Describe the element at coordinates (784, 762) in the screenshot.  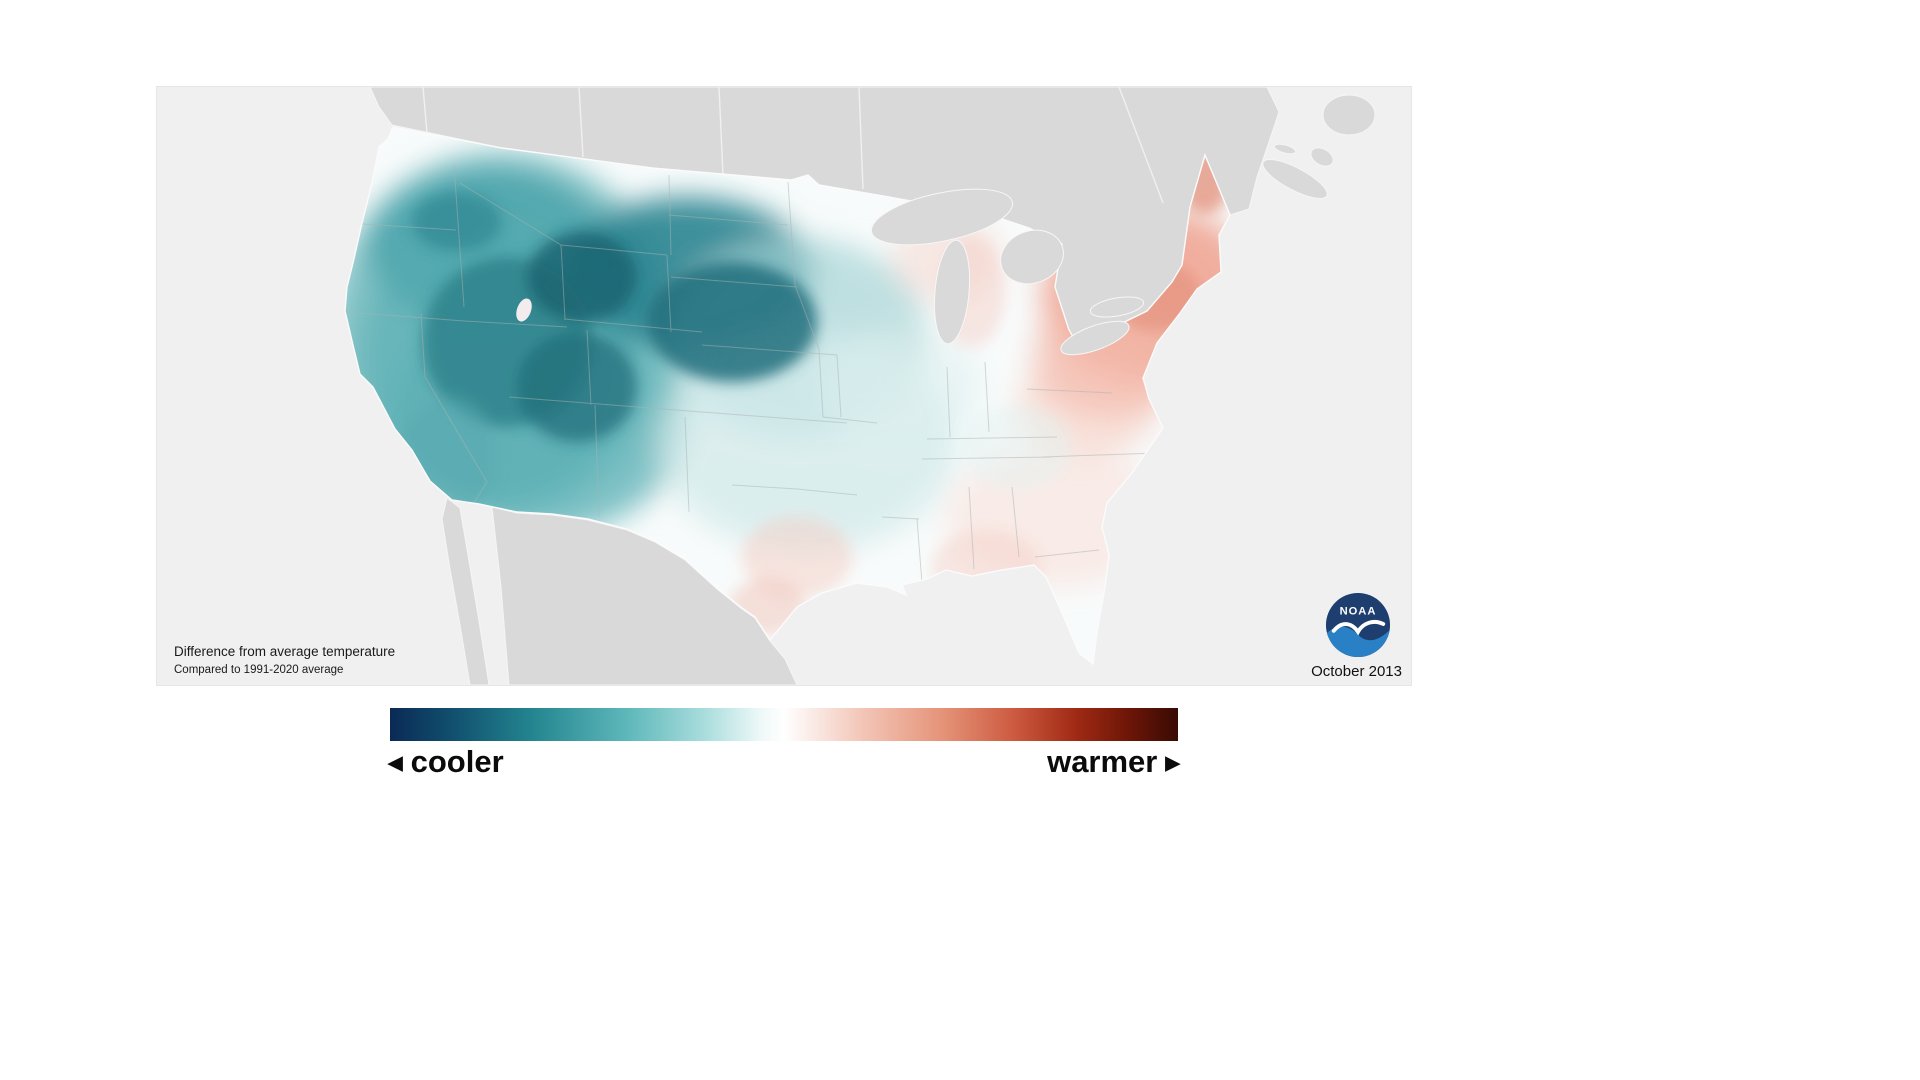
I see `legend-labels: ◀ cooler warmer ▶` at that location.